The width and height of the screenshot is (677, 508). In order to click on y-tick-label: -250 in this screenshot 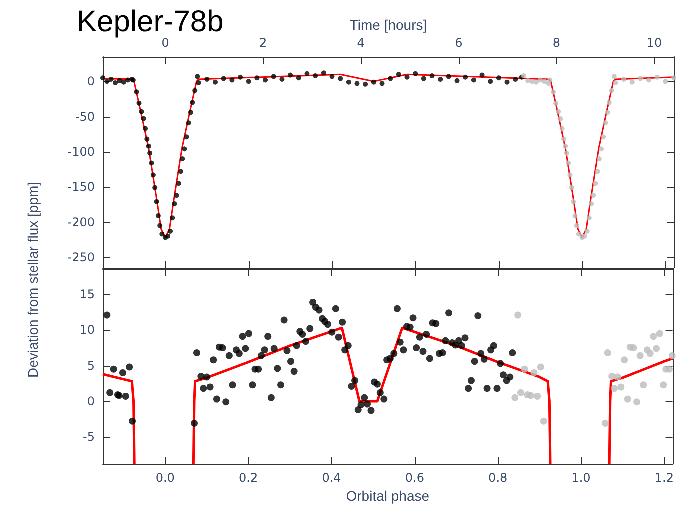, I will do `click(81, 257)`.